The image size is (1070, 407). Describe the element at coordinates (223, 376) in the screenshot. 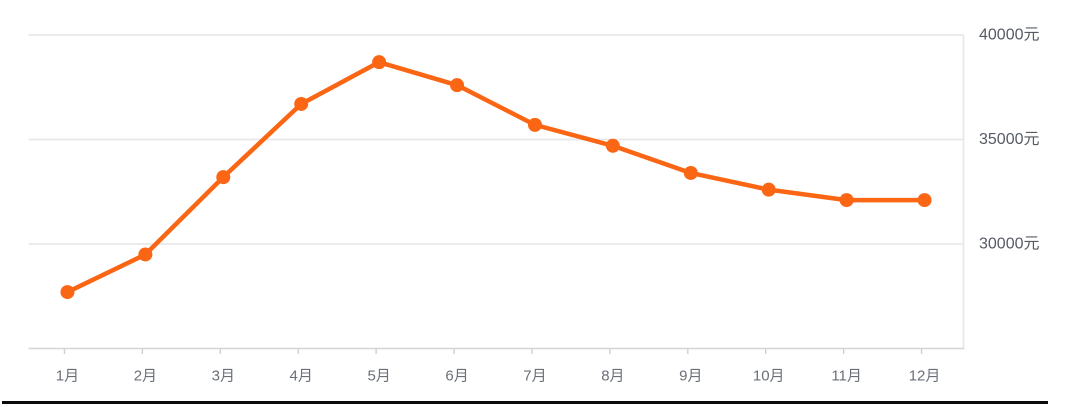

I see `x-axis-label: 3月` at that location.